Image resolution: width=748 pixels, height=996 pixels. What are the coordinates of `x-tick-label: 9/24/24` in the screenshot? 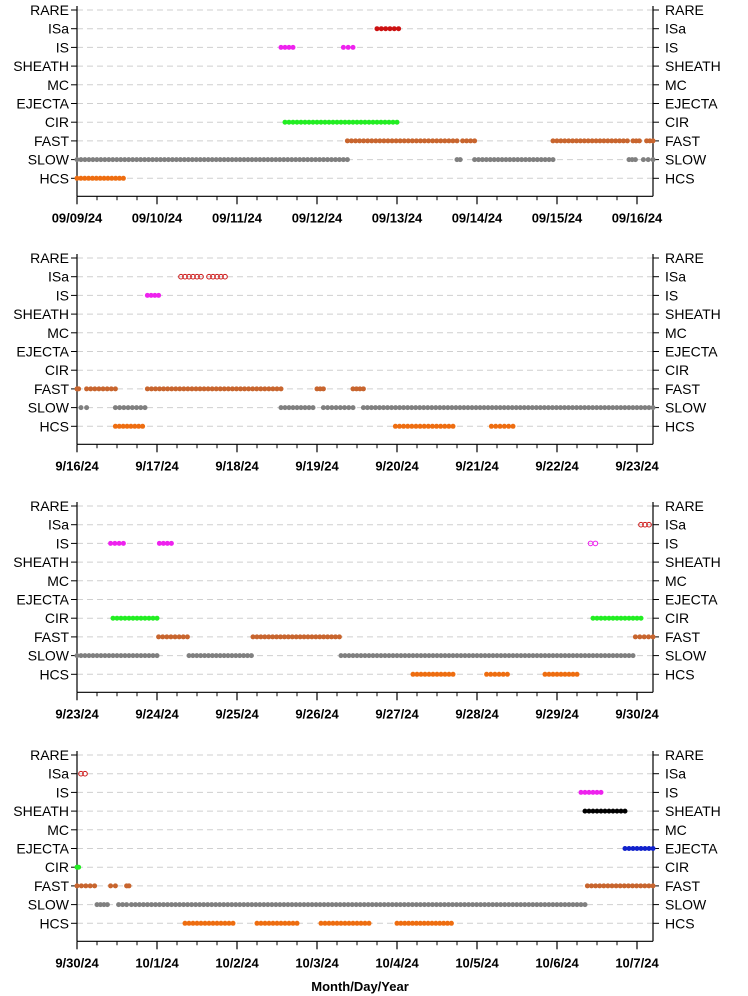 It's located at (157, 713).